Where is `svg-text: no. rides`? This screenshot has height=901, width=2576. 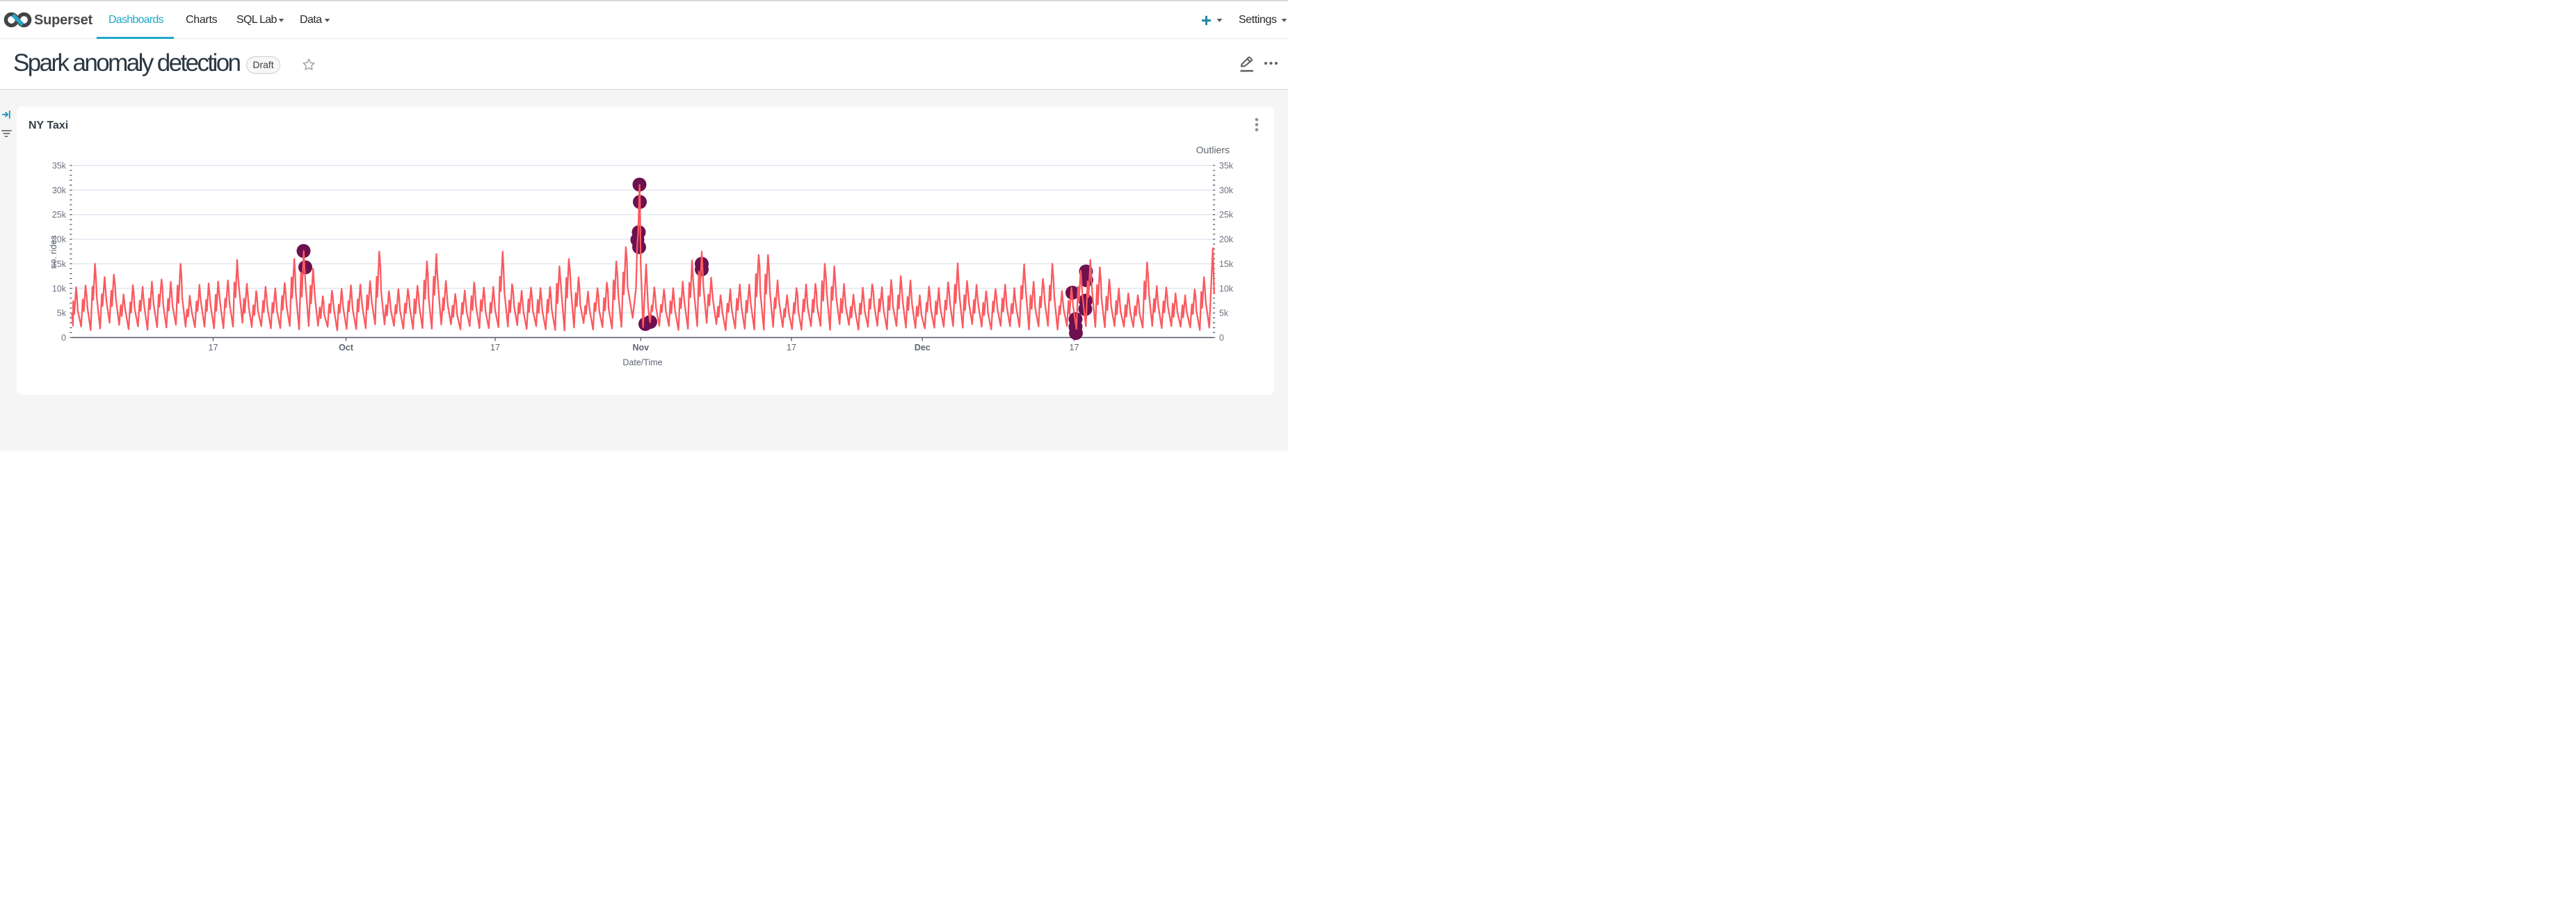 svg-text: no. rides is located at coordinates (54, 252).